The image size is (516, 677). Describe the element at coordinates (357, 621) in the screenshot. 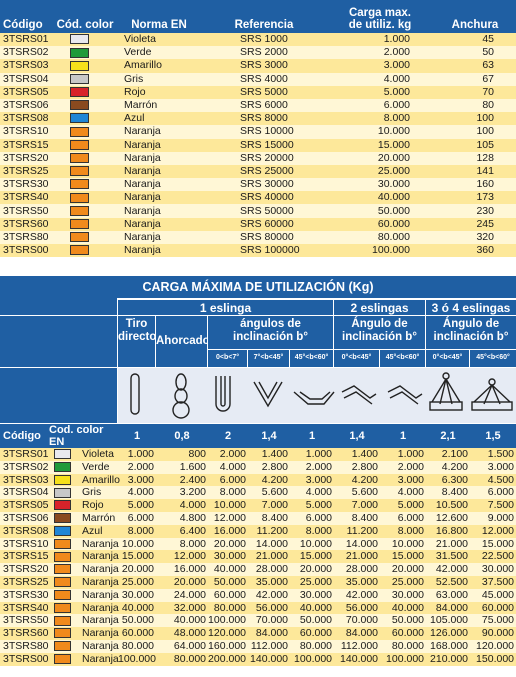

I see `load-value: 70.000` at that location.